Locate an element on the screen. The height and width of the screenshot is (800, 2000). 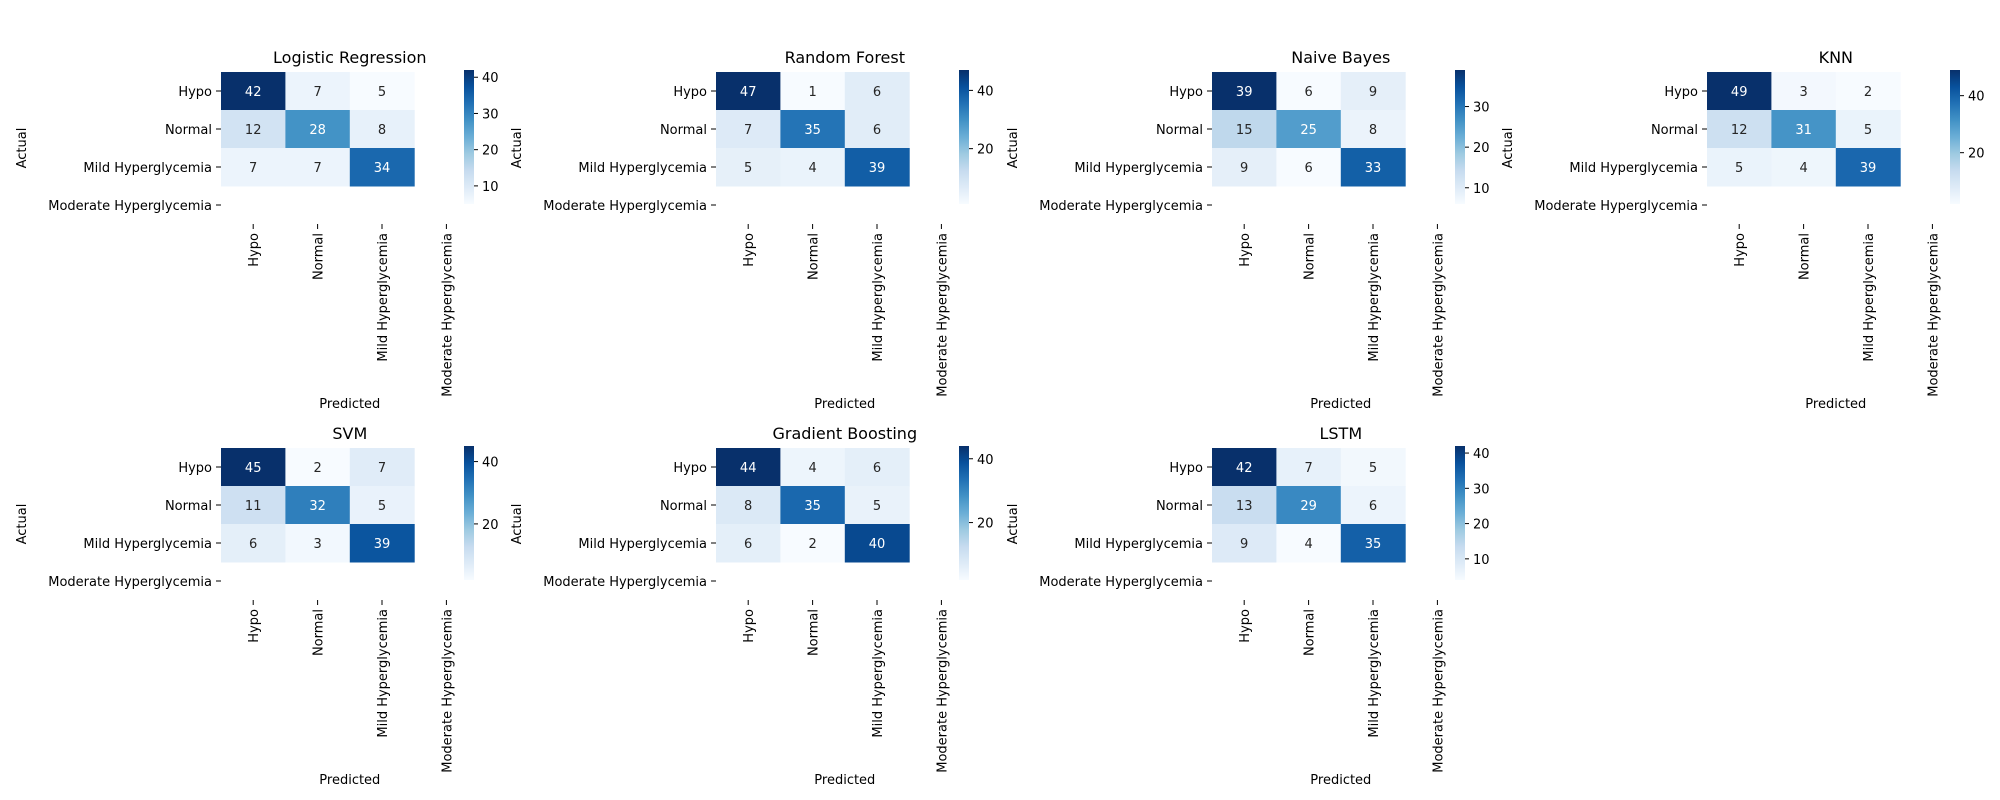
cell-value-label: 49 is located at coordinates (1739, 92).